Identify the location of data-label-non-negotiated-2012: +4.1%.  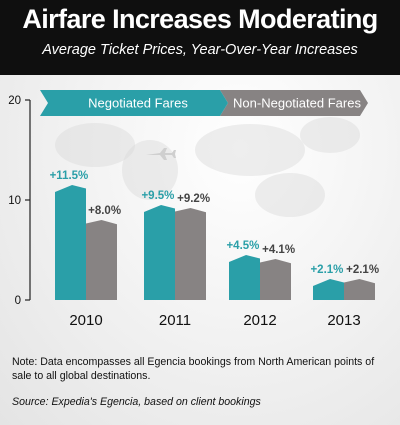
(278, 250).